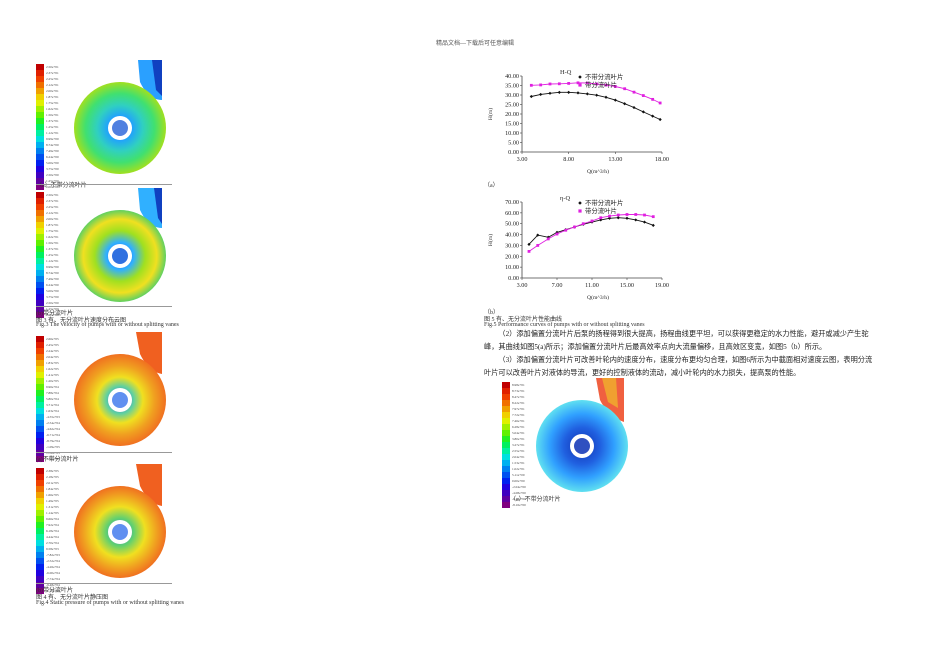 The height and width of the screenshot is (672, 950). What do you see at coordinates (615, 159) in the screenshot?
I see `x-tick-label: 13.00` at bounding box center [615, 159].